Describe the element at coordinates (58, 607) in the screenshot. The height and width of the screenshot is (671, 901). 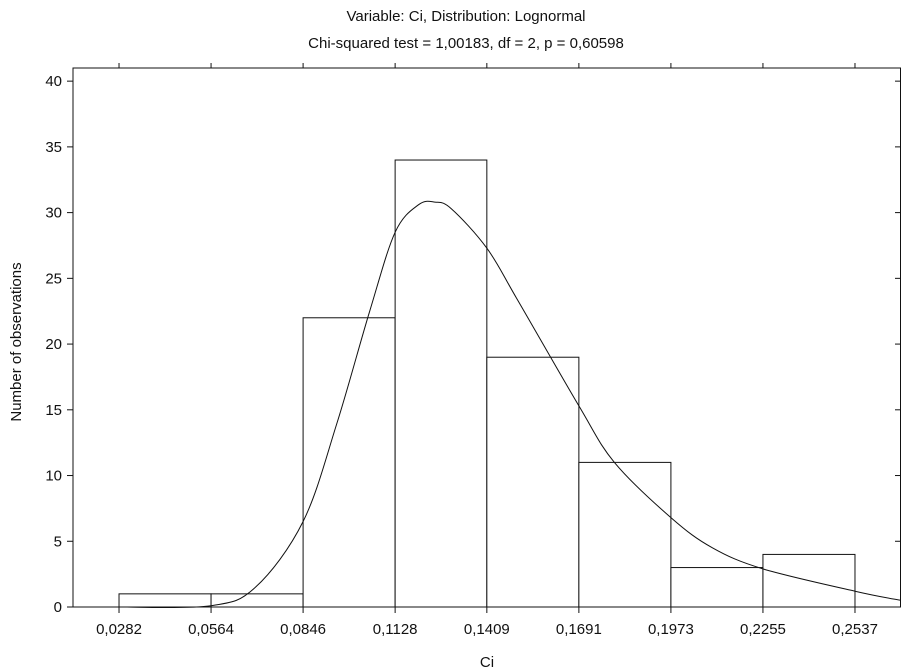
I see `y-tick-label: 0` at that location.